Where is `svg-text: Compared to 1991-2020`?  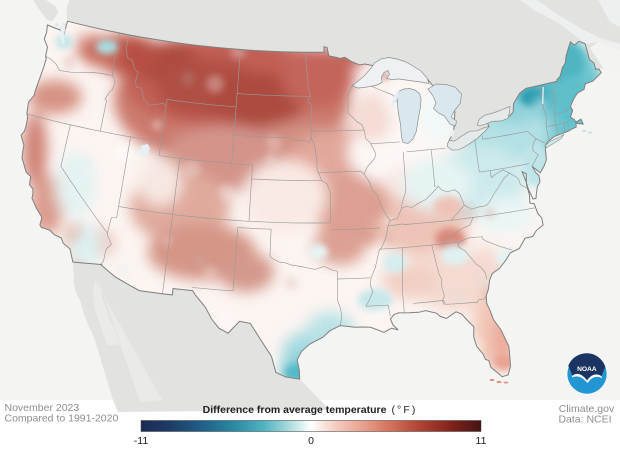 svg-text: Compared to 1991-2020 is located at coordinates (62, 419).